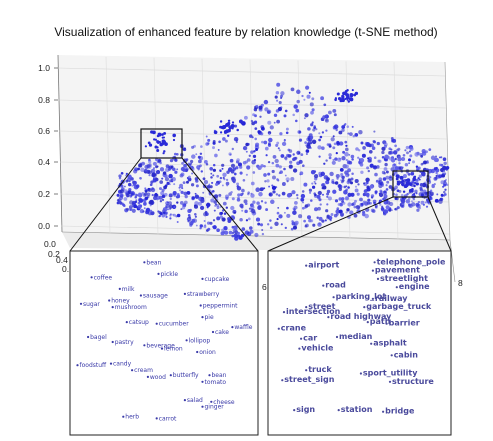  What do you see at coordinates (44, 162) in the screenshot?
I see `z-tick-label: 0.4` at bounding box center [44, 162].